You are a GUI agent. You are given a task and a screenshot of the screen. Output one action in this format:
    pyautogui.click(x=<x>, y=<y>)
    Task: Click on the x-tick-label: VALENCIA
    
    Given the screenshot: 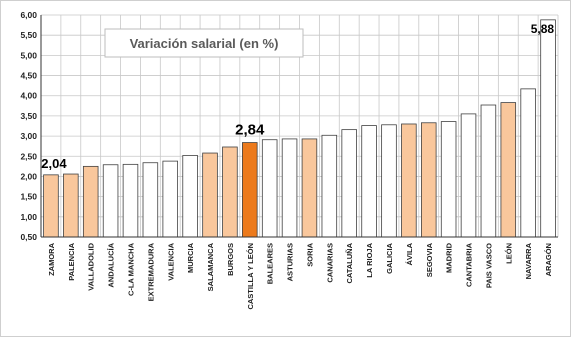 What is the action you would take?
    pyautogui.click(x=170, y=261)
    